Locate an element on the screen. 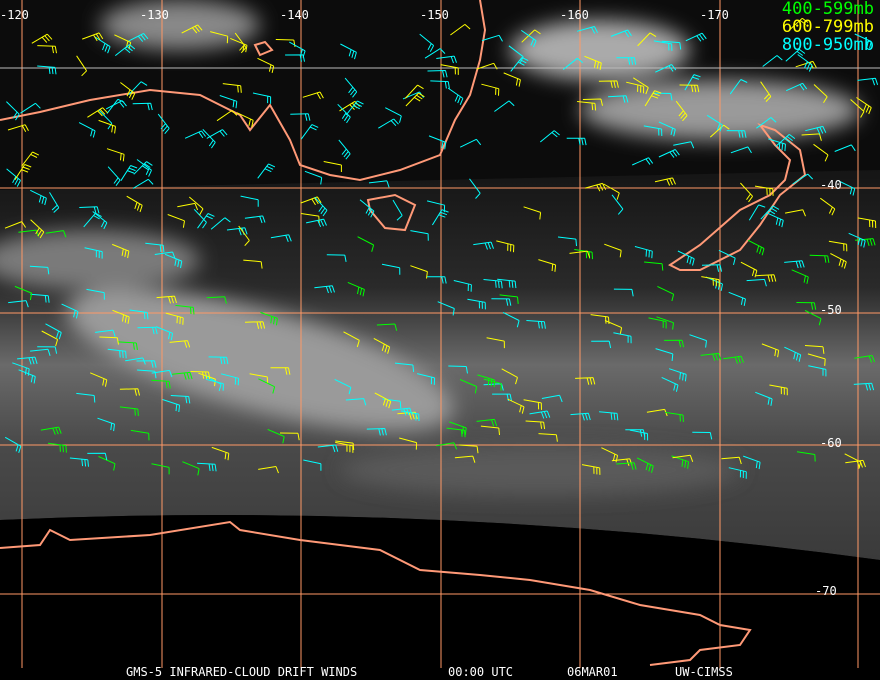 Image resolution: width=880 pixels, height=680 pixels. product-title: GMS-5 INFRARED-CLOUD DRIFT WINDS is located at coordinates (242, 672).